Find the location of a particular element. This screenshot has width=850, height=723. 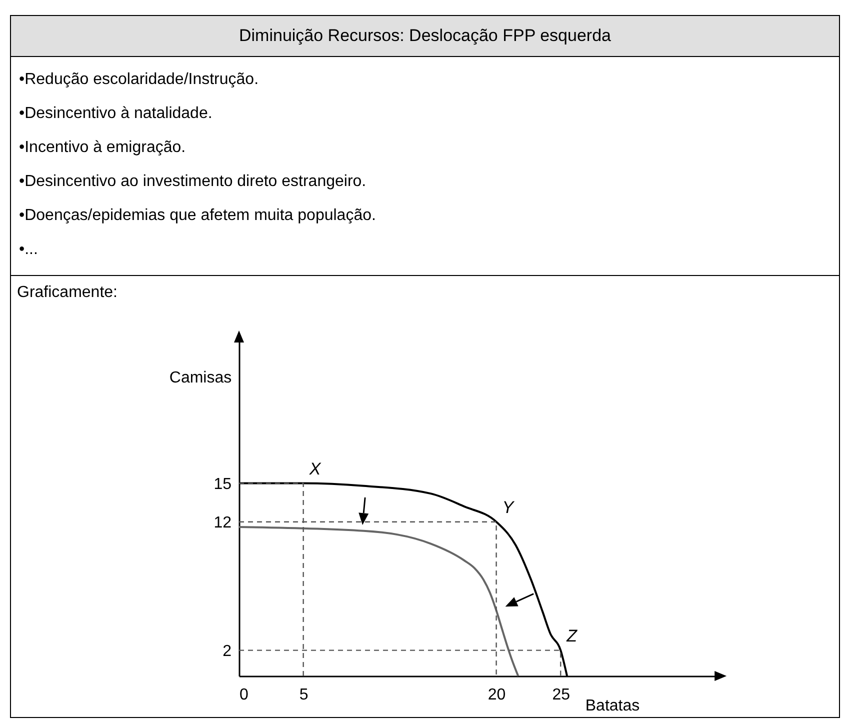

text: •Doenças/epidemias que afetem muita população. is located at coordinates (198, 216).